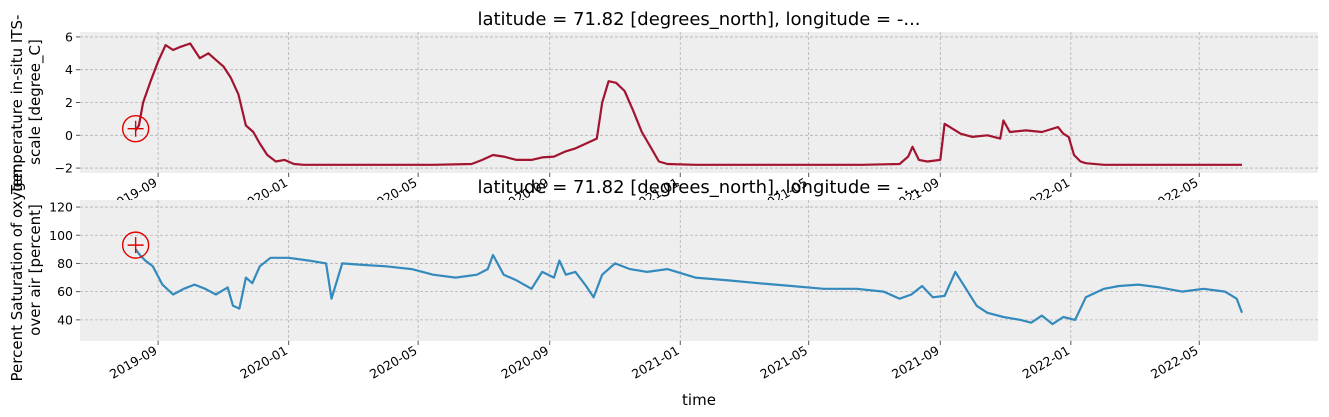 The image size is (1329, 417). What do you see at coordinates (69, 36) in the screenshot?
I see `top-y-tick-label: 6` at bounding box center [69, 36].